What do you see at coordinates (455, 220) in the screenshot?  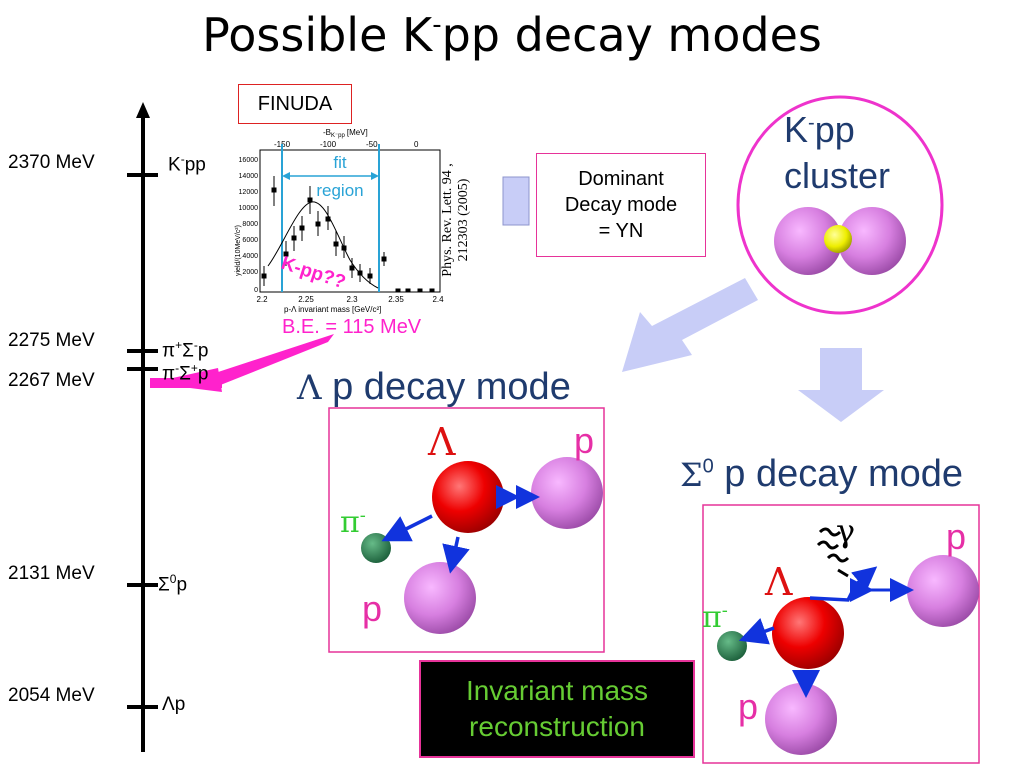 I see `reference-citation: Phys. Rev. Lett. 94 , 212303 (2005)` at bounding box center [455, 220].